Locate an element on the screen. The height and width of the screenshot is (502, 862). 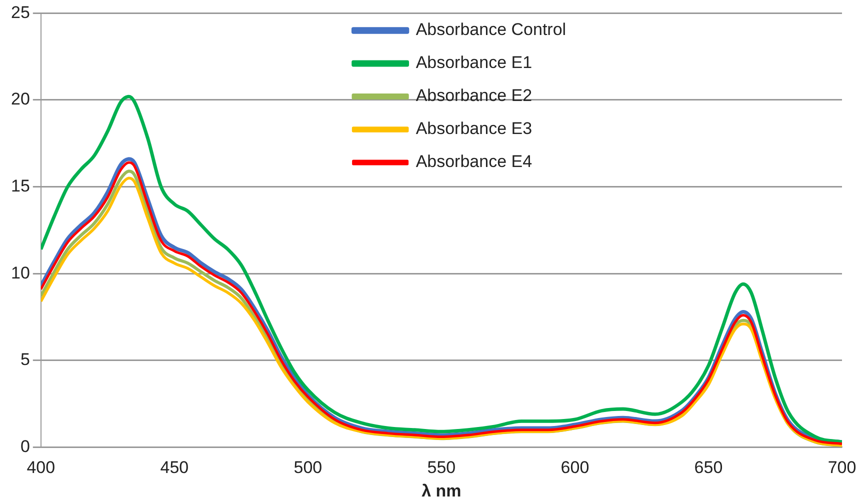
y-tick-label: 0 is located at coordinates (25, 446).